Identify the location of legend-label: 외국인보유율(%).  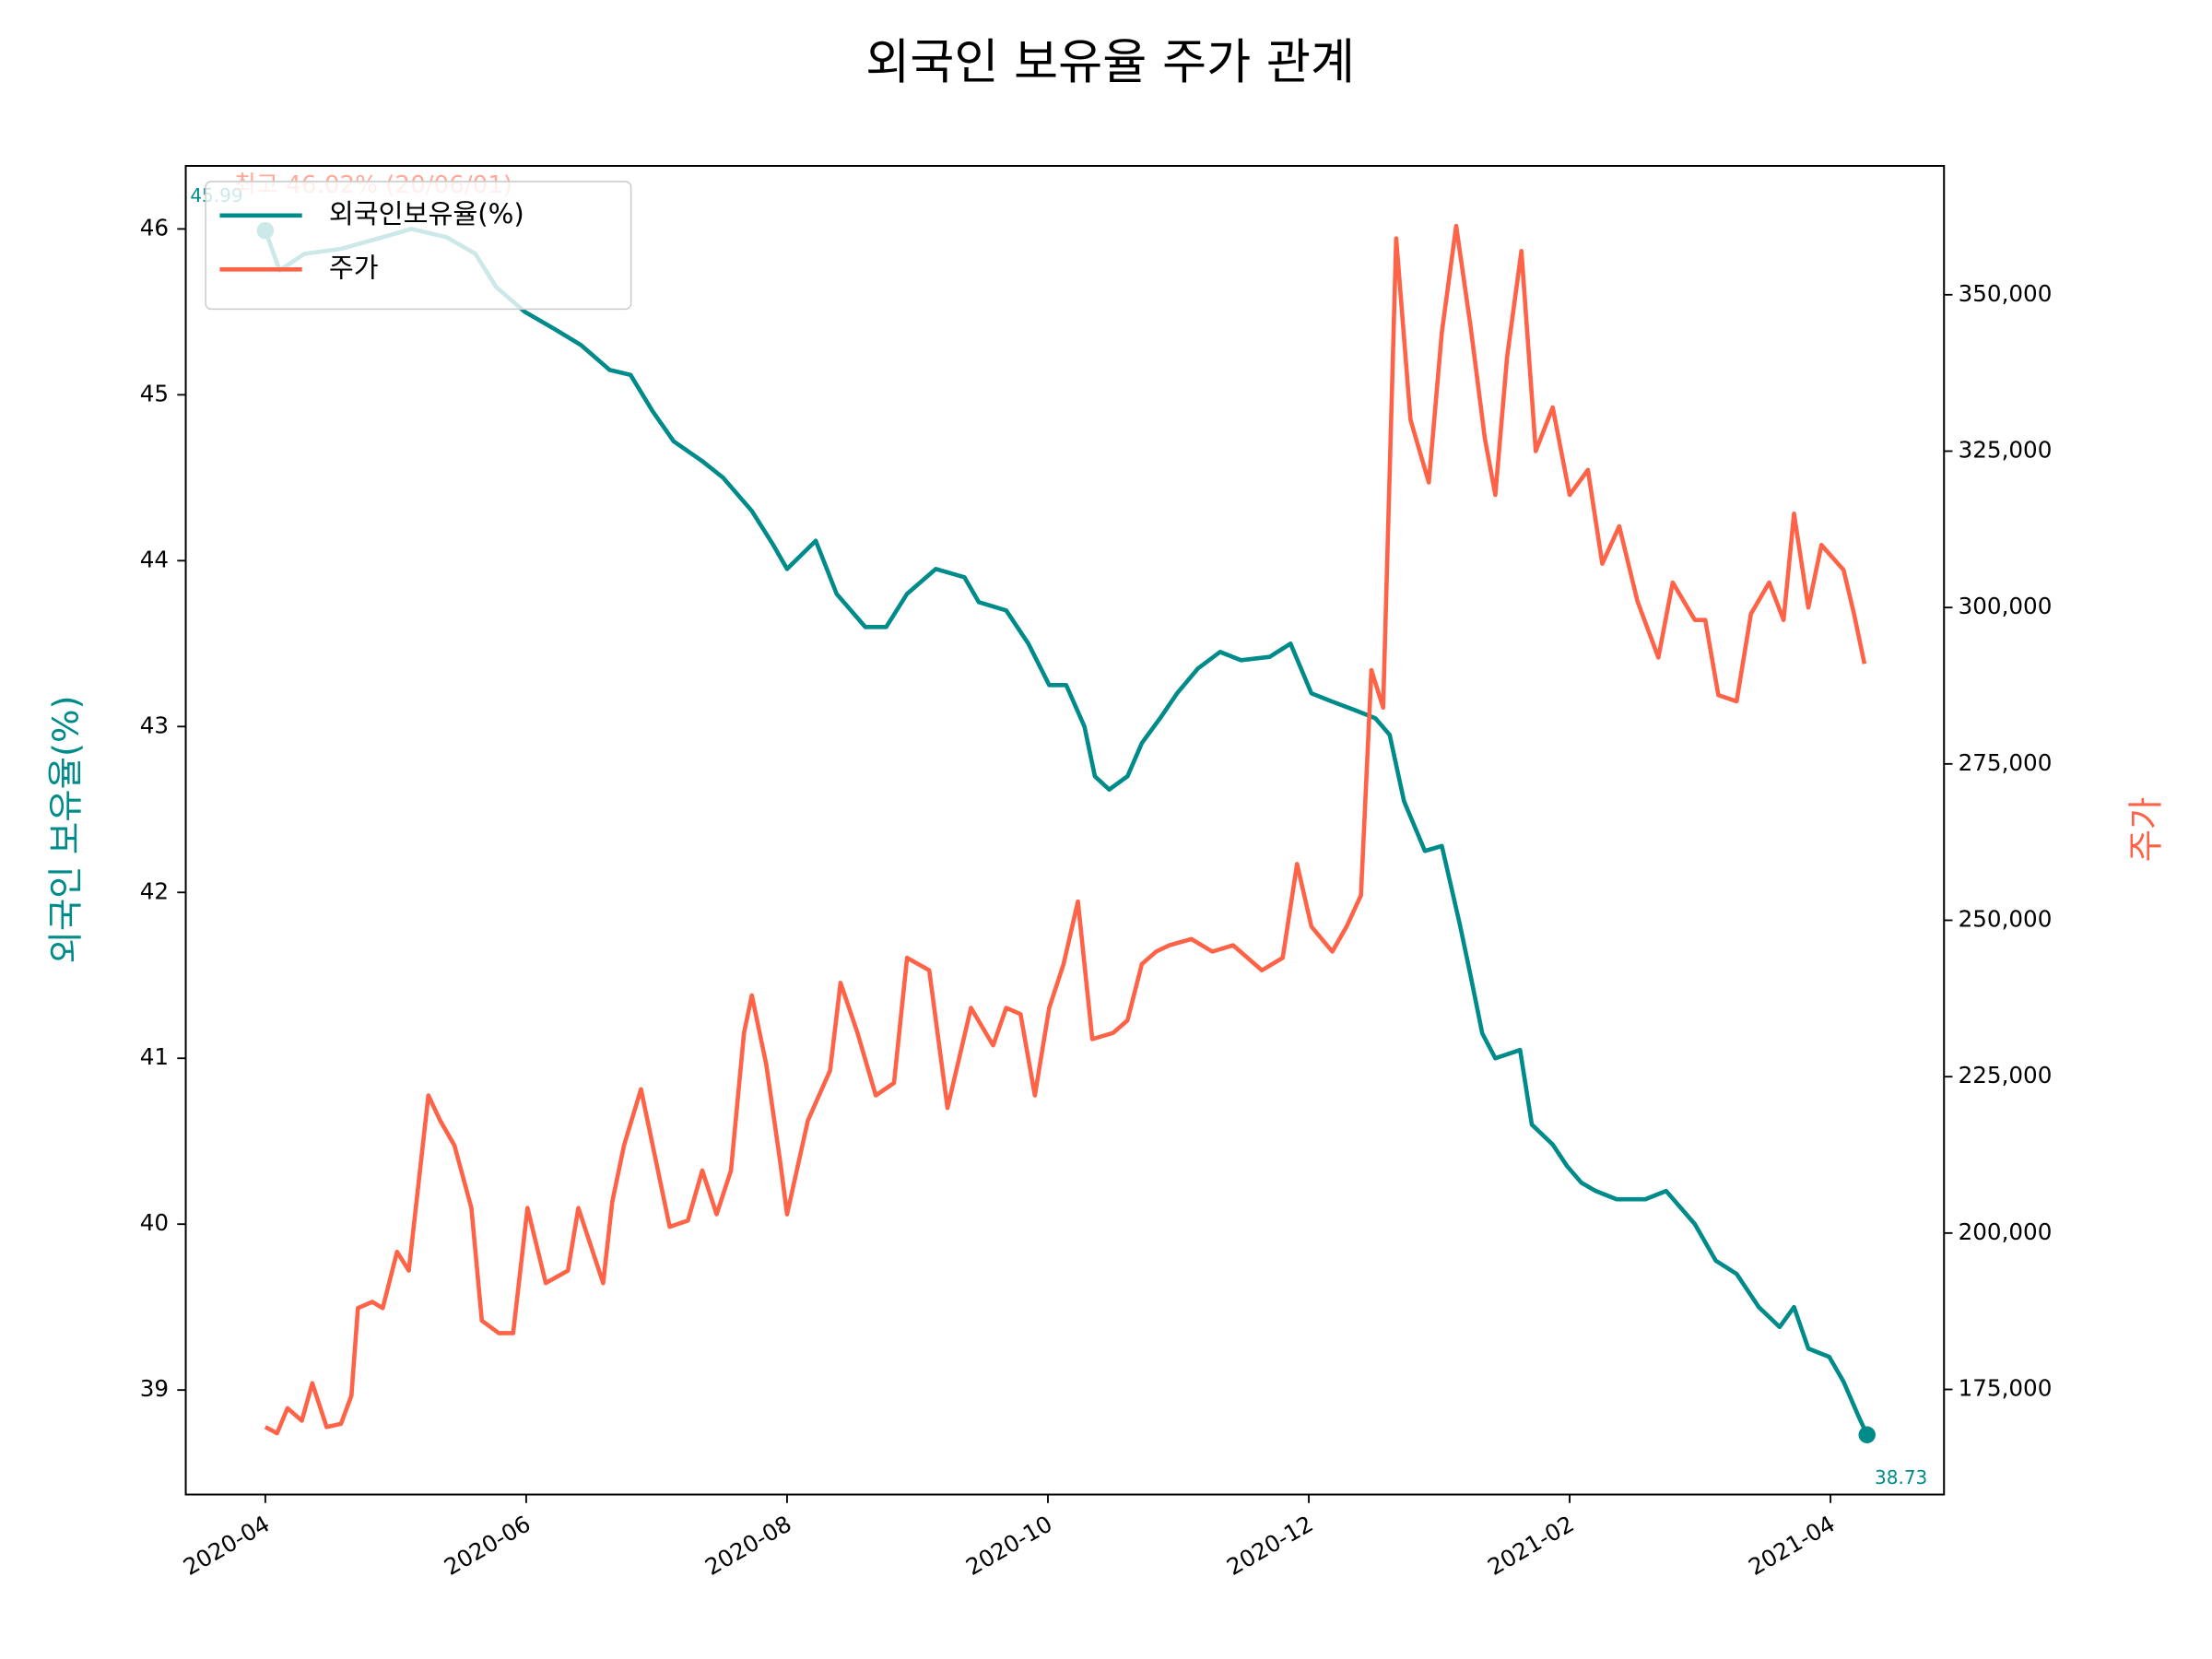
(426, 213).